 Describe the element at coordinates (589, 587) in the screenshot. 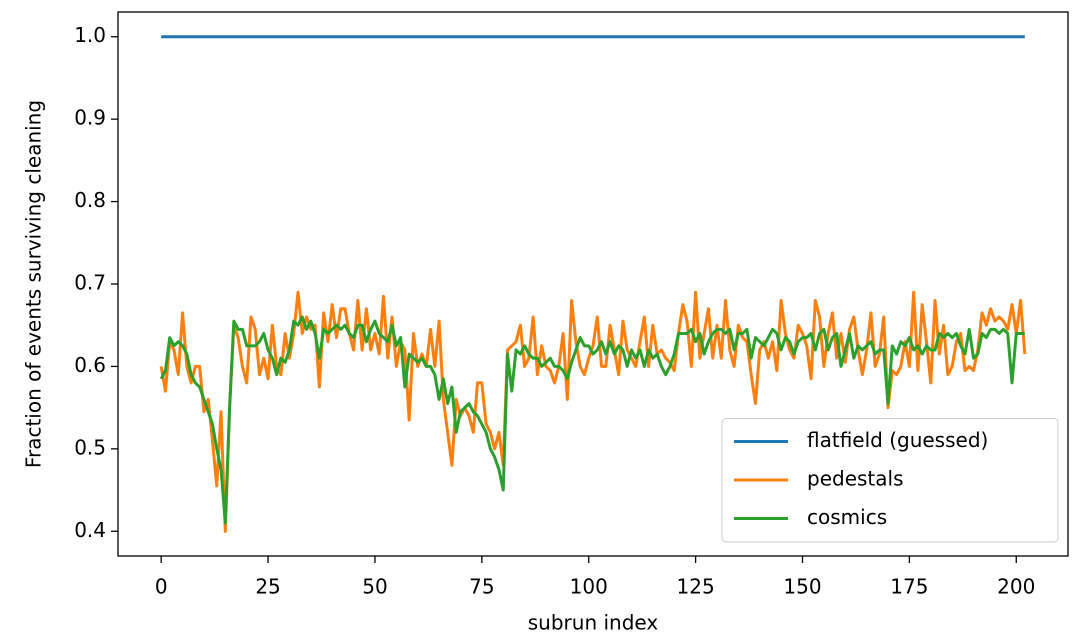

I see `x-tick-label: 100` at that location.